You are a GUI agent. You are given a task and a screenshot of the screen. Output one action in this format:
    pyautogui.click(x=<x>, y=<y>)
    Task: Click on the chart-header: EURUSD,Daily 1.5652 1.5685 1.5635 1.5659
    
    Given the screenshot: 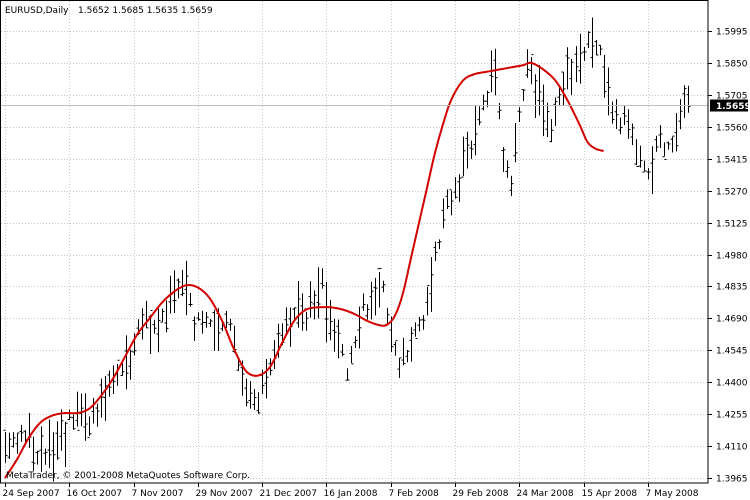 What is the action you would take?
    pyautogui.click(x=109, y=11)
    